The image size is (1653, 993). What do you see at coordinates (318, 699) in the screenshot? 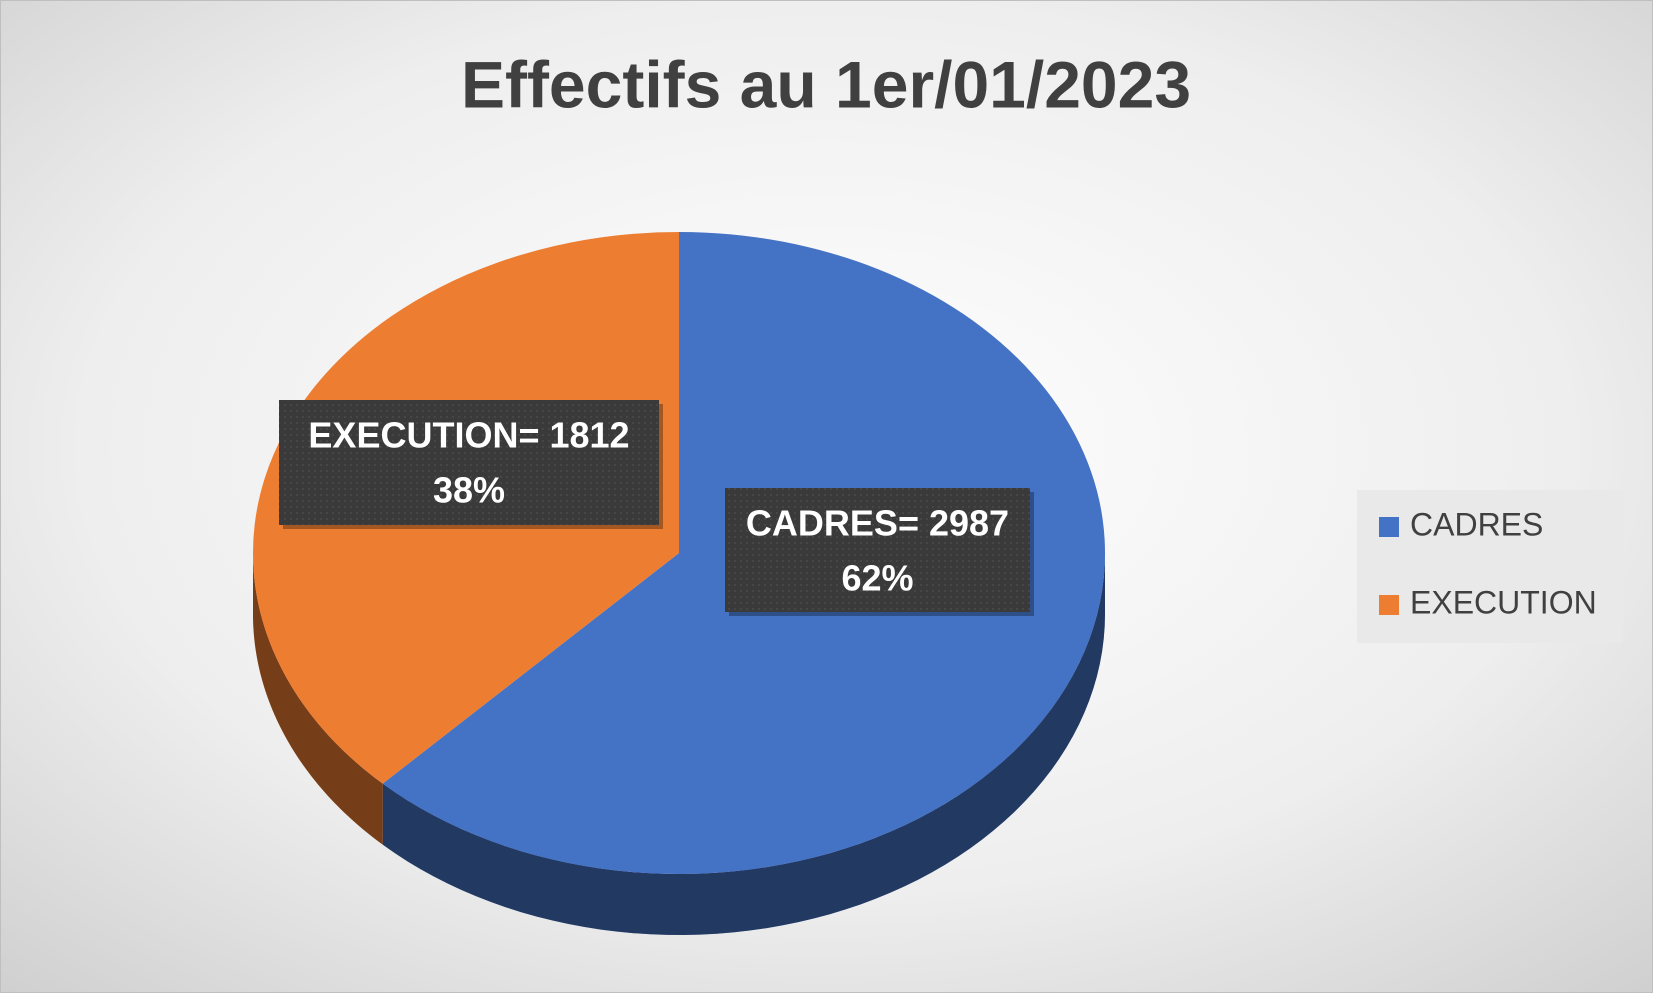
I see `slice-side-shade` at bounding box center [318, 699].